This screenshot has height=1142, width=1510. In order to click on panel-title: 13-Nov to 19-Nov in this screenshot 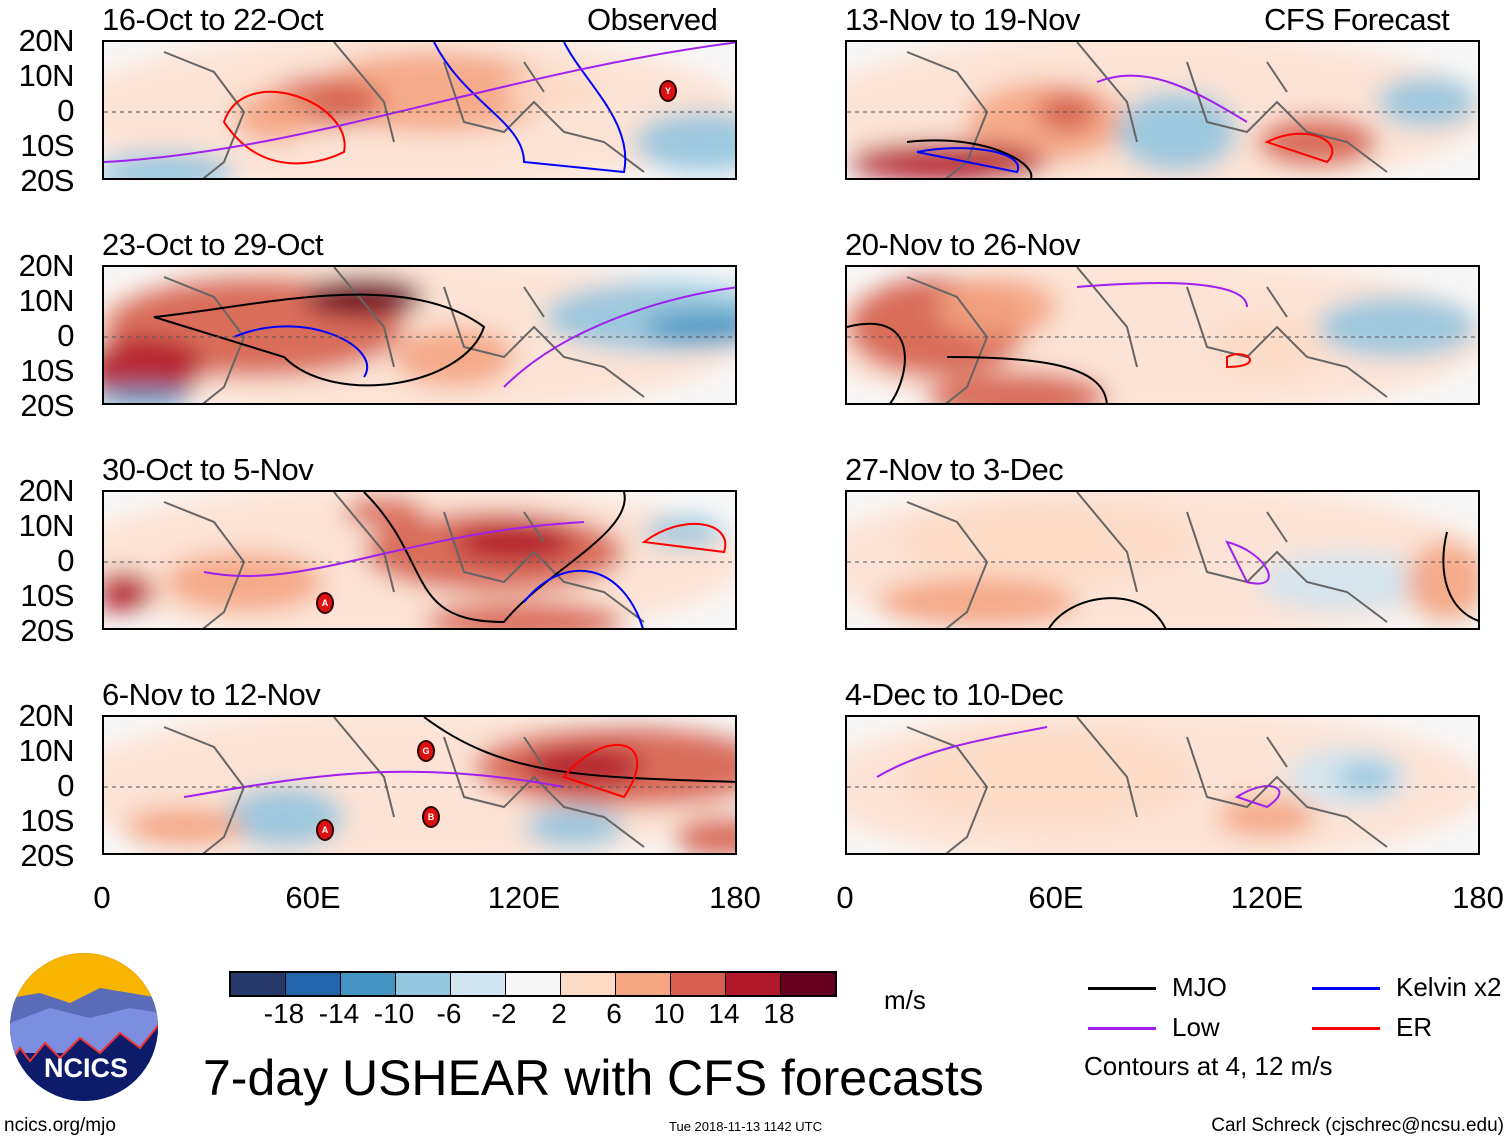, I will do `click(962, 19)`.